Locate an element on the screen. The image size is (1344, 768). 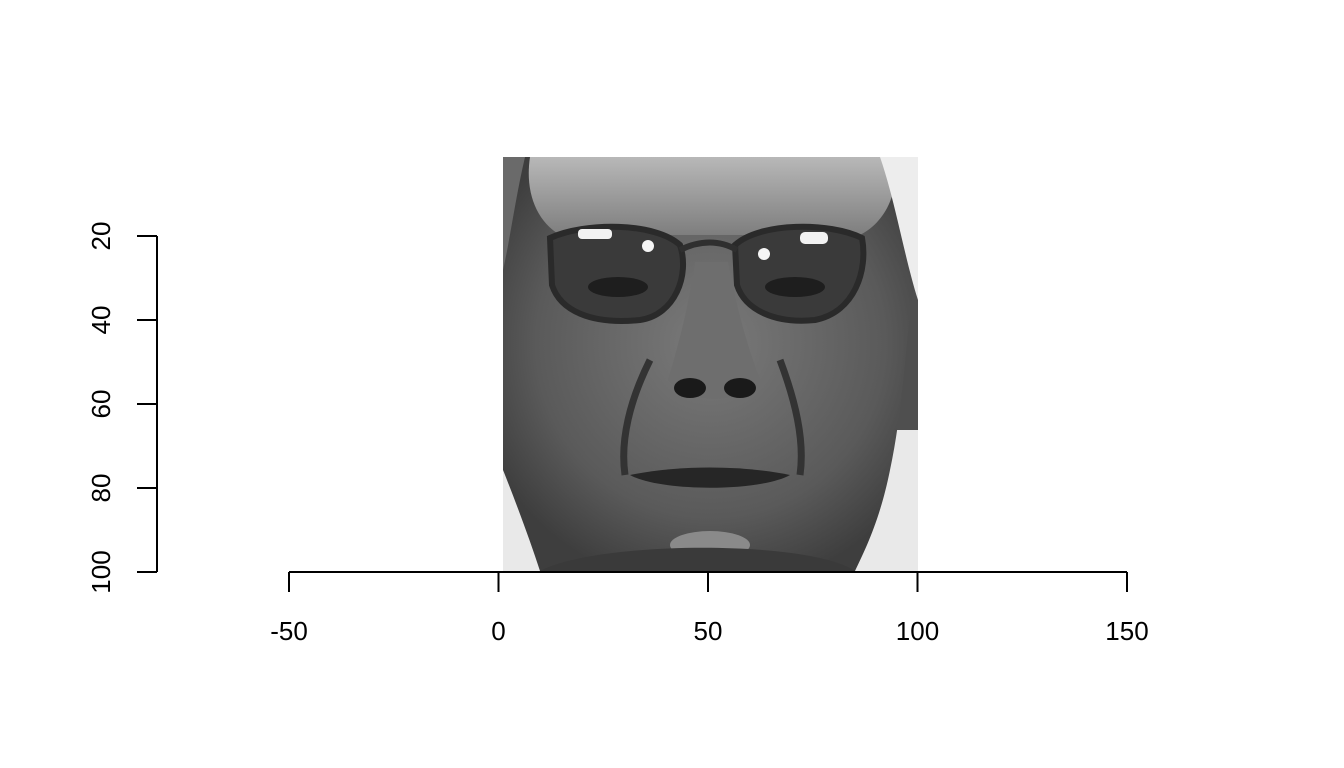
y-tick-label: 100 is located at coordinates (101, 571).